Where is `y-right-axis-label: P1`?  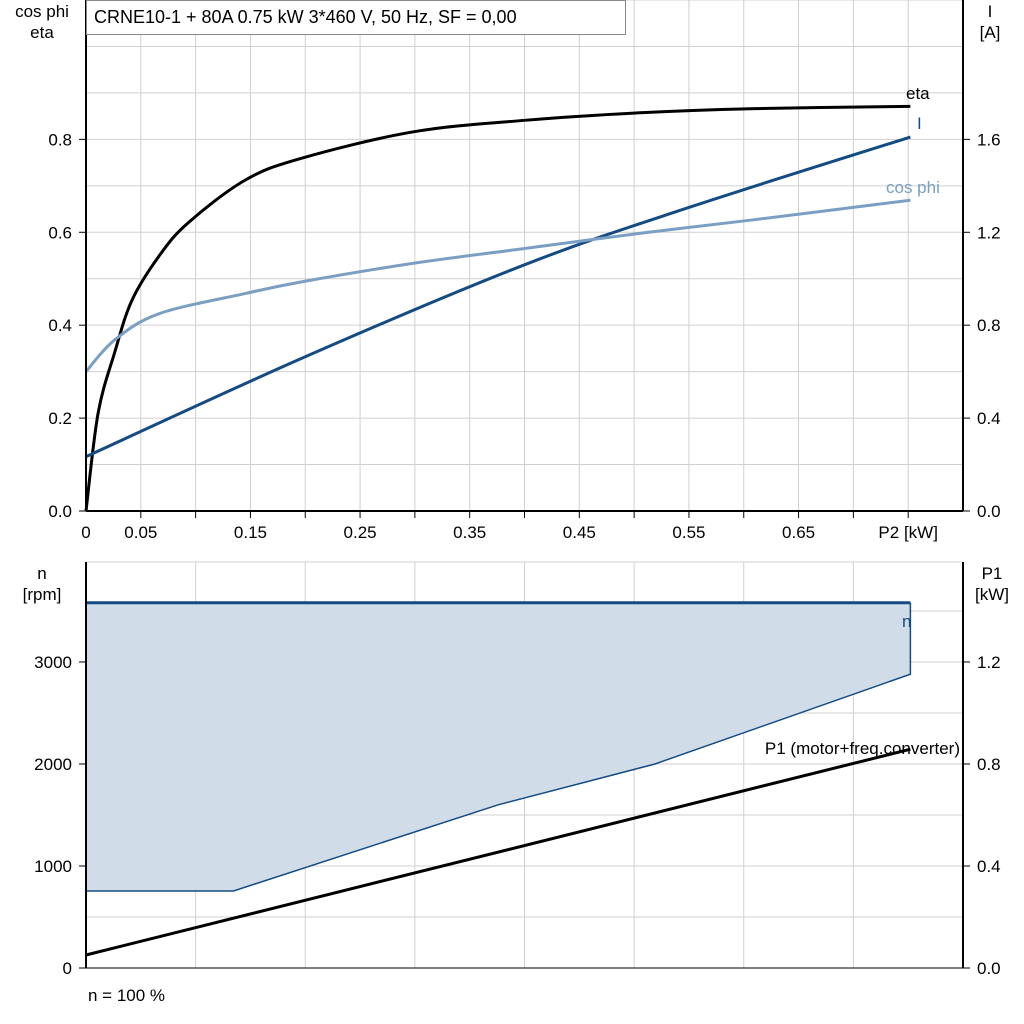 y-right-axis-label: P1 is located at coordinates (992, 573).